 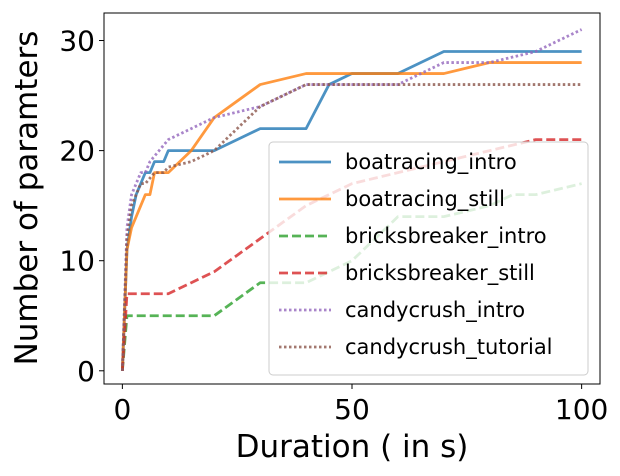 I want to click on legend-entry-label: boatracing_still, so click(x=425, y=199).